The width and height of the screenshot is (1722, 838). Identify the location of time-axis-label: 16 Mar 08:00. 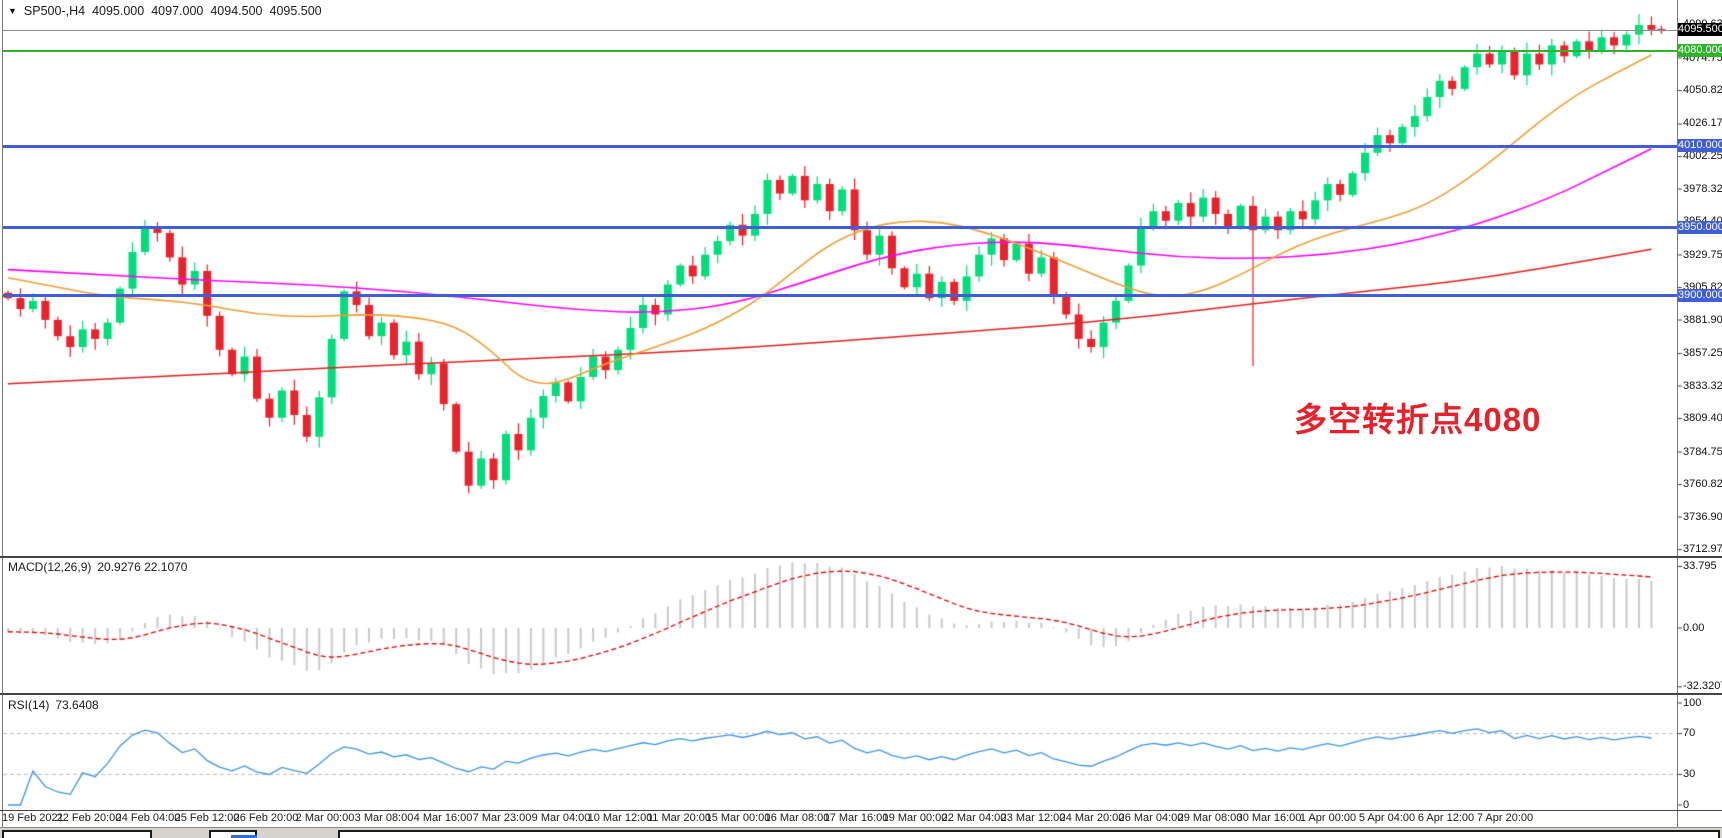
(797, 818).